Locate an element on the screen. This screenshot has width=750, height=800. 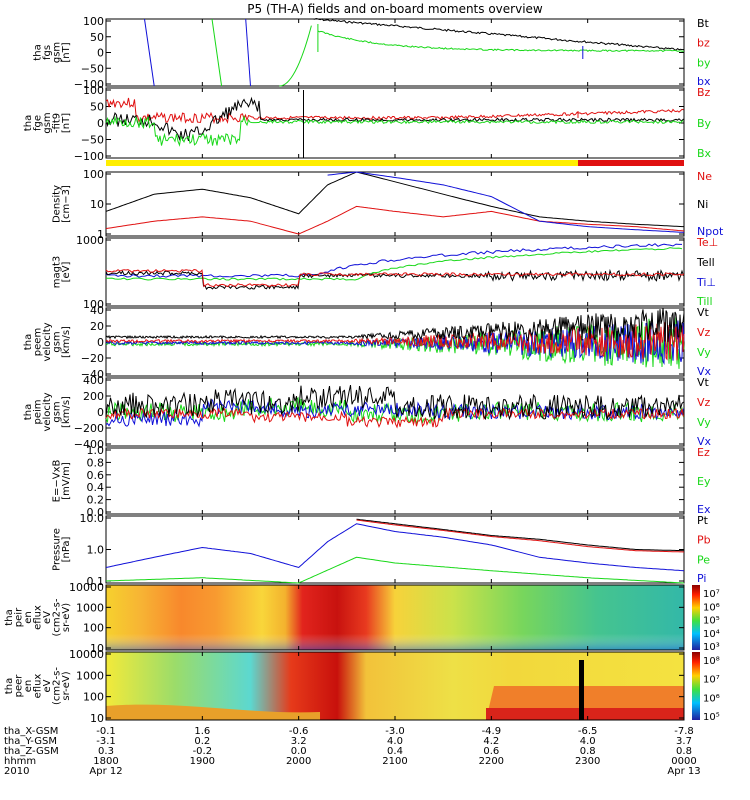
colorbar-label: 10³ is located at coordinates (711, 647).